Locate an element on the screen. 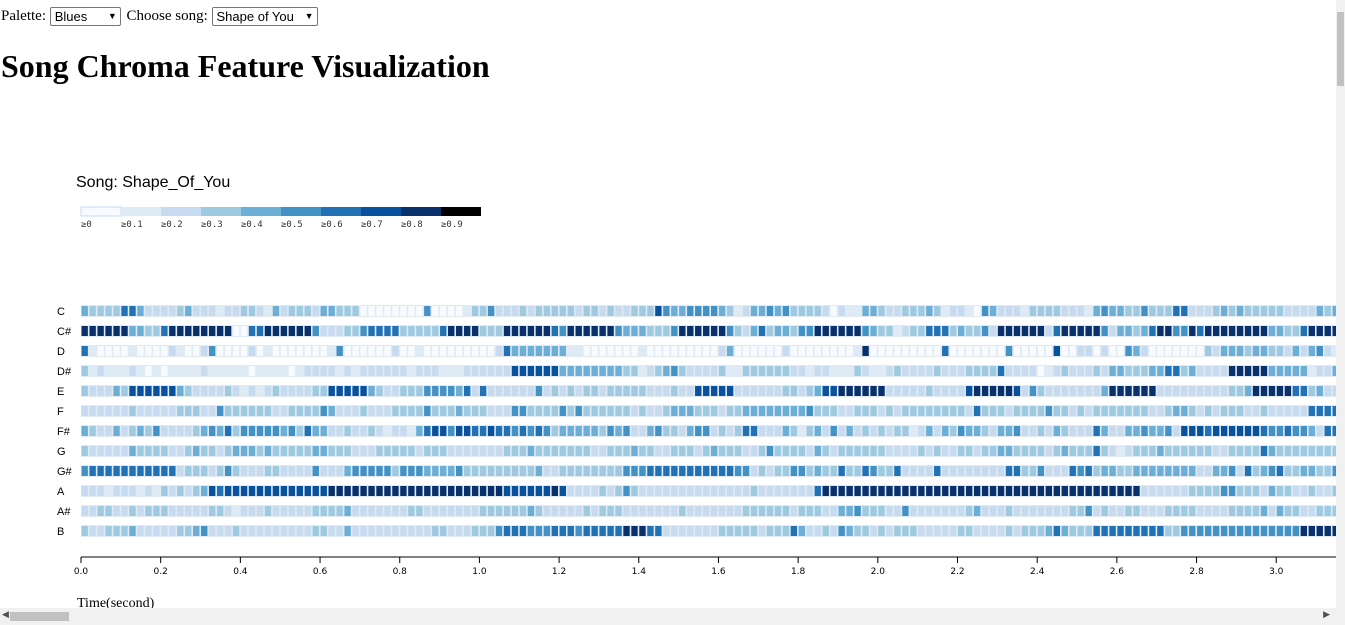 The height and width of the screenshot is (625, 1345). song-label: Choose song: is located at coordinates (167, 15).